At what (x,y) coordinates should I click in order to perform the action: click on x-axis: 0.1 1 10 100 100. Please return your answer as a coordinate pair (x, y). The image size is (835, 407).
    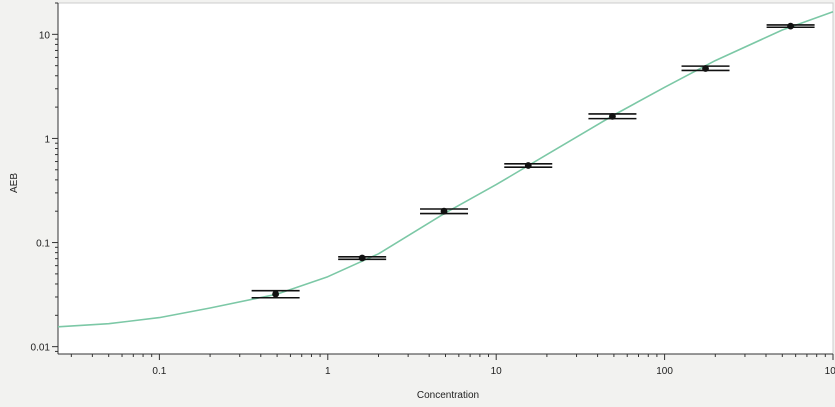
    Looking at the image, I should click on (446, 365).